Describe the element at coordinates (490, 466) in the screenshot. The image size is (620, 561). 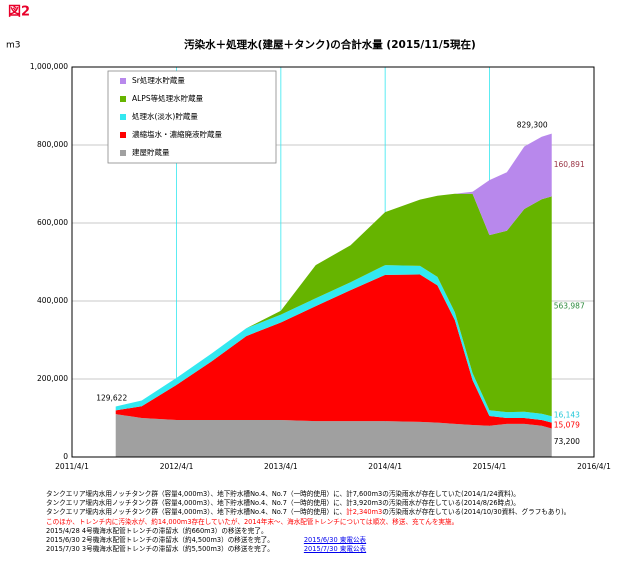
I see `x-tick-label: 2015/4/1` at that location.